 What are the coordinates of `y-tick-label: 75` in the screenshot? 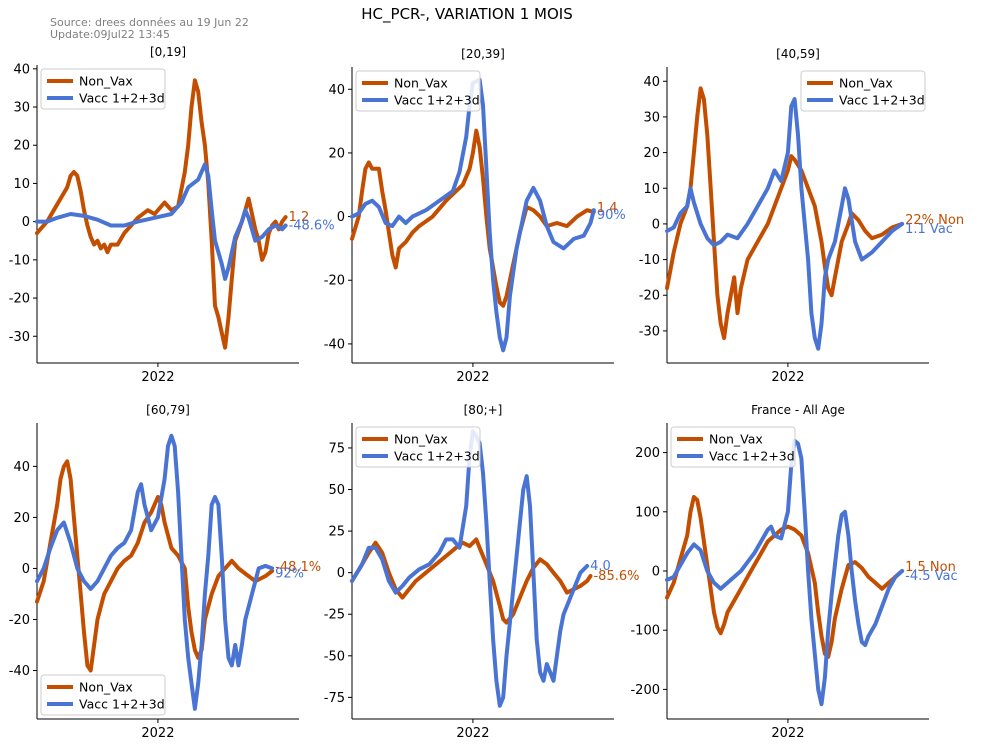 It's located at (336, 448).